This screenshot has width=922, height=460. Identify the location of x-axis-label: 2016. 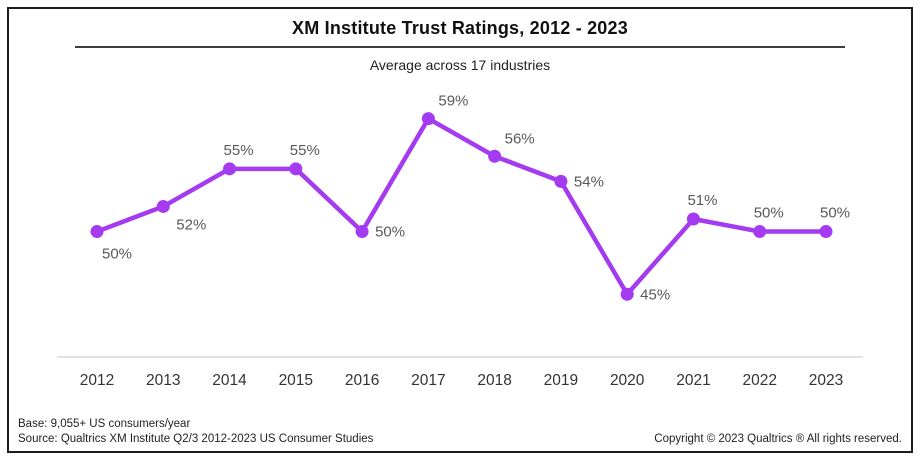
(362, 380).